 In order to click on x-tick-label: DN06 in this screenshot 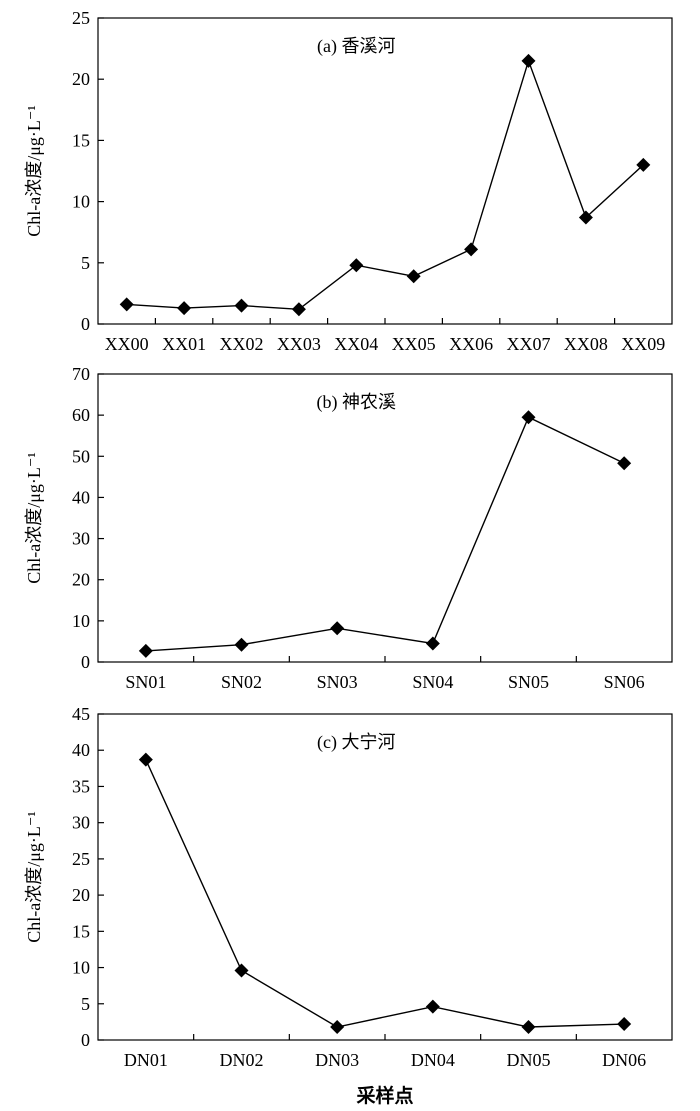, I will do `click(624, 1060)`.